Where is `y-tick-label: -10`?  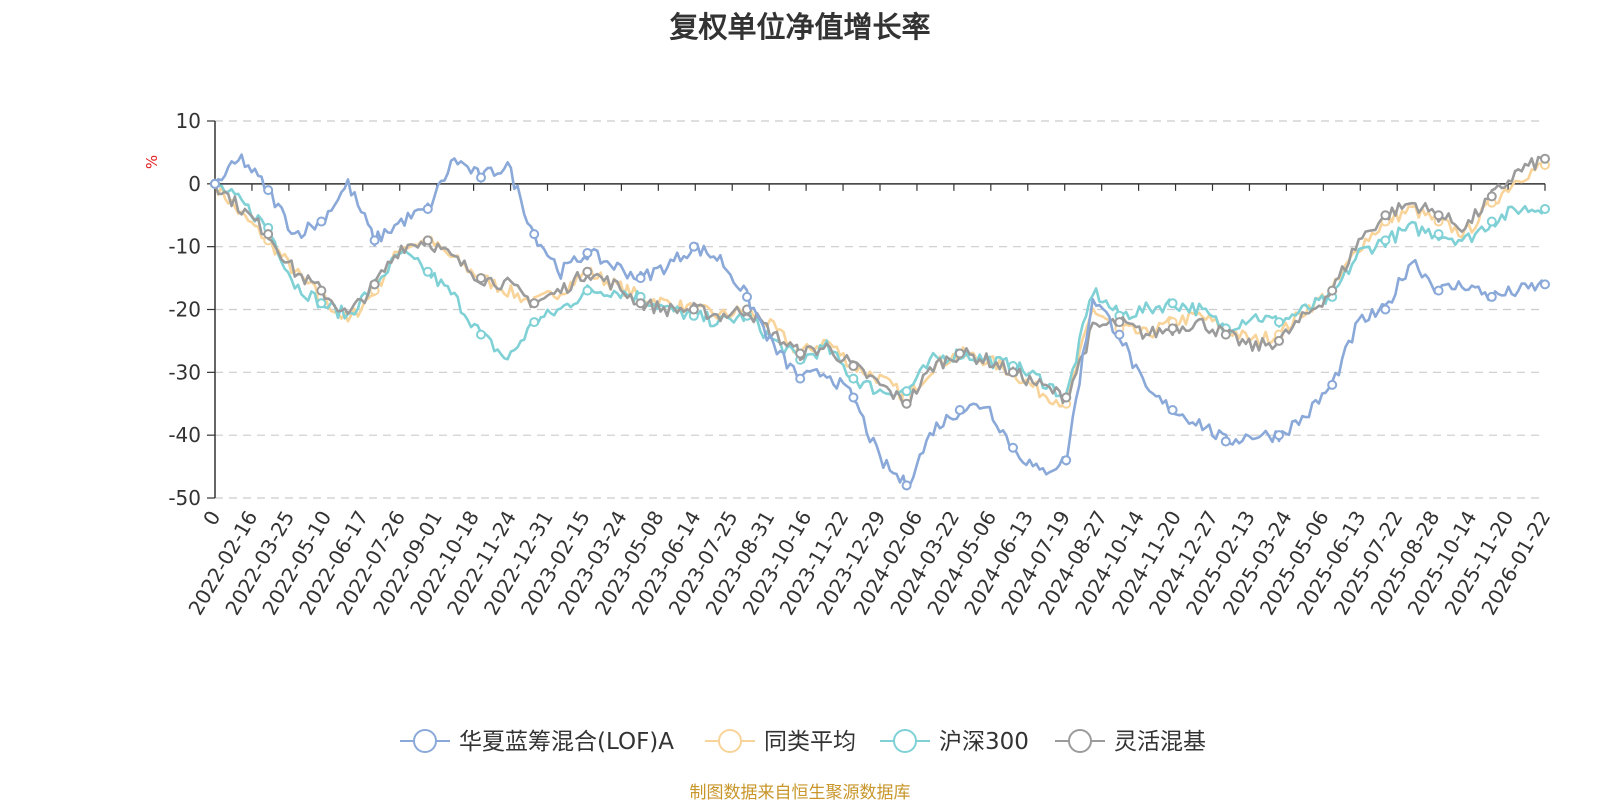 y-tick-label: -10 is located at coordinates (184, 247).